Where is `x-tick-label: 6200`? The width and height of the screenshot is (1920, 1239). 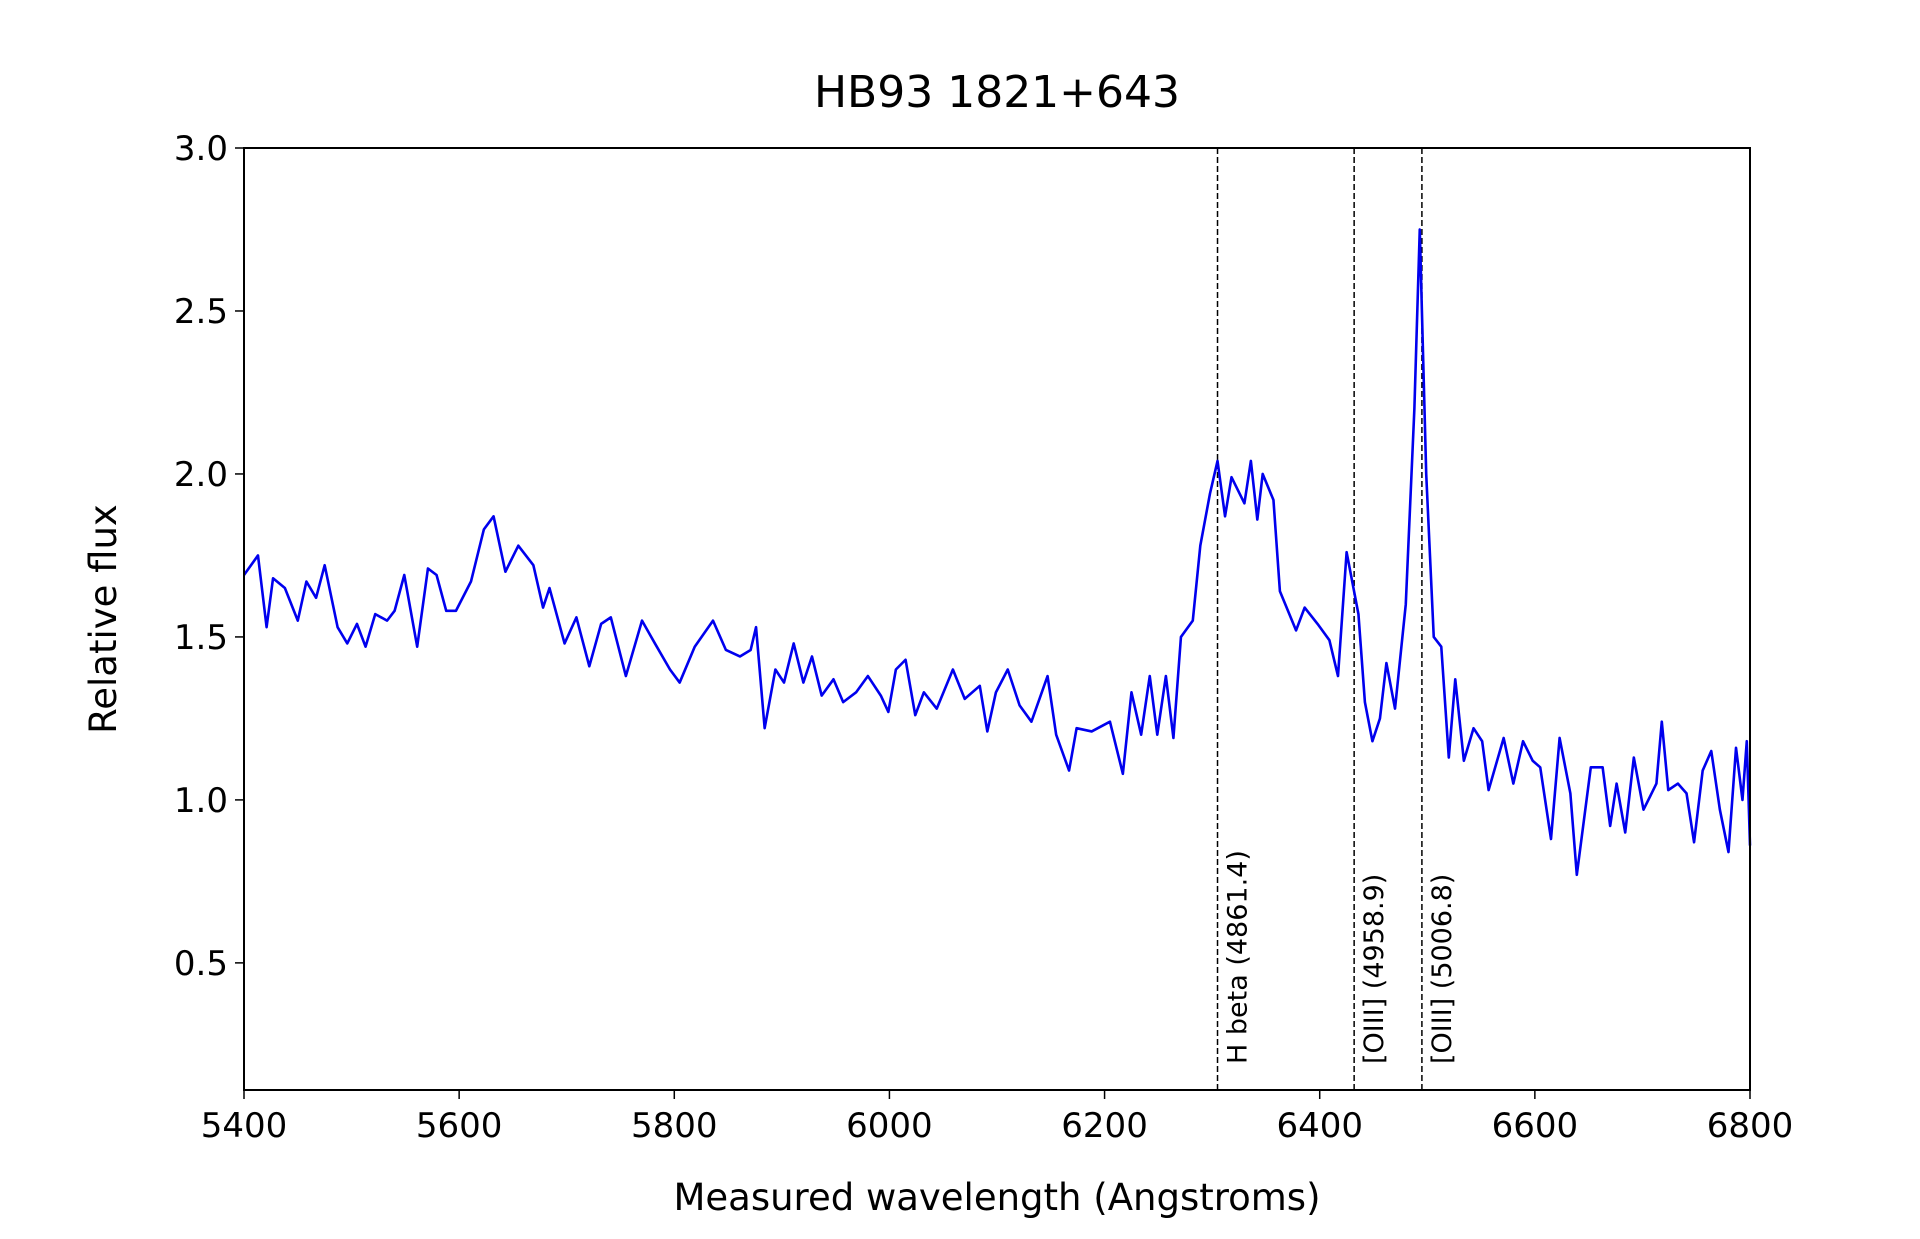 x-tick-label: 6200 is located at coordinates (1104, 1126).